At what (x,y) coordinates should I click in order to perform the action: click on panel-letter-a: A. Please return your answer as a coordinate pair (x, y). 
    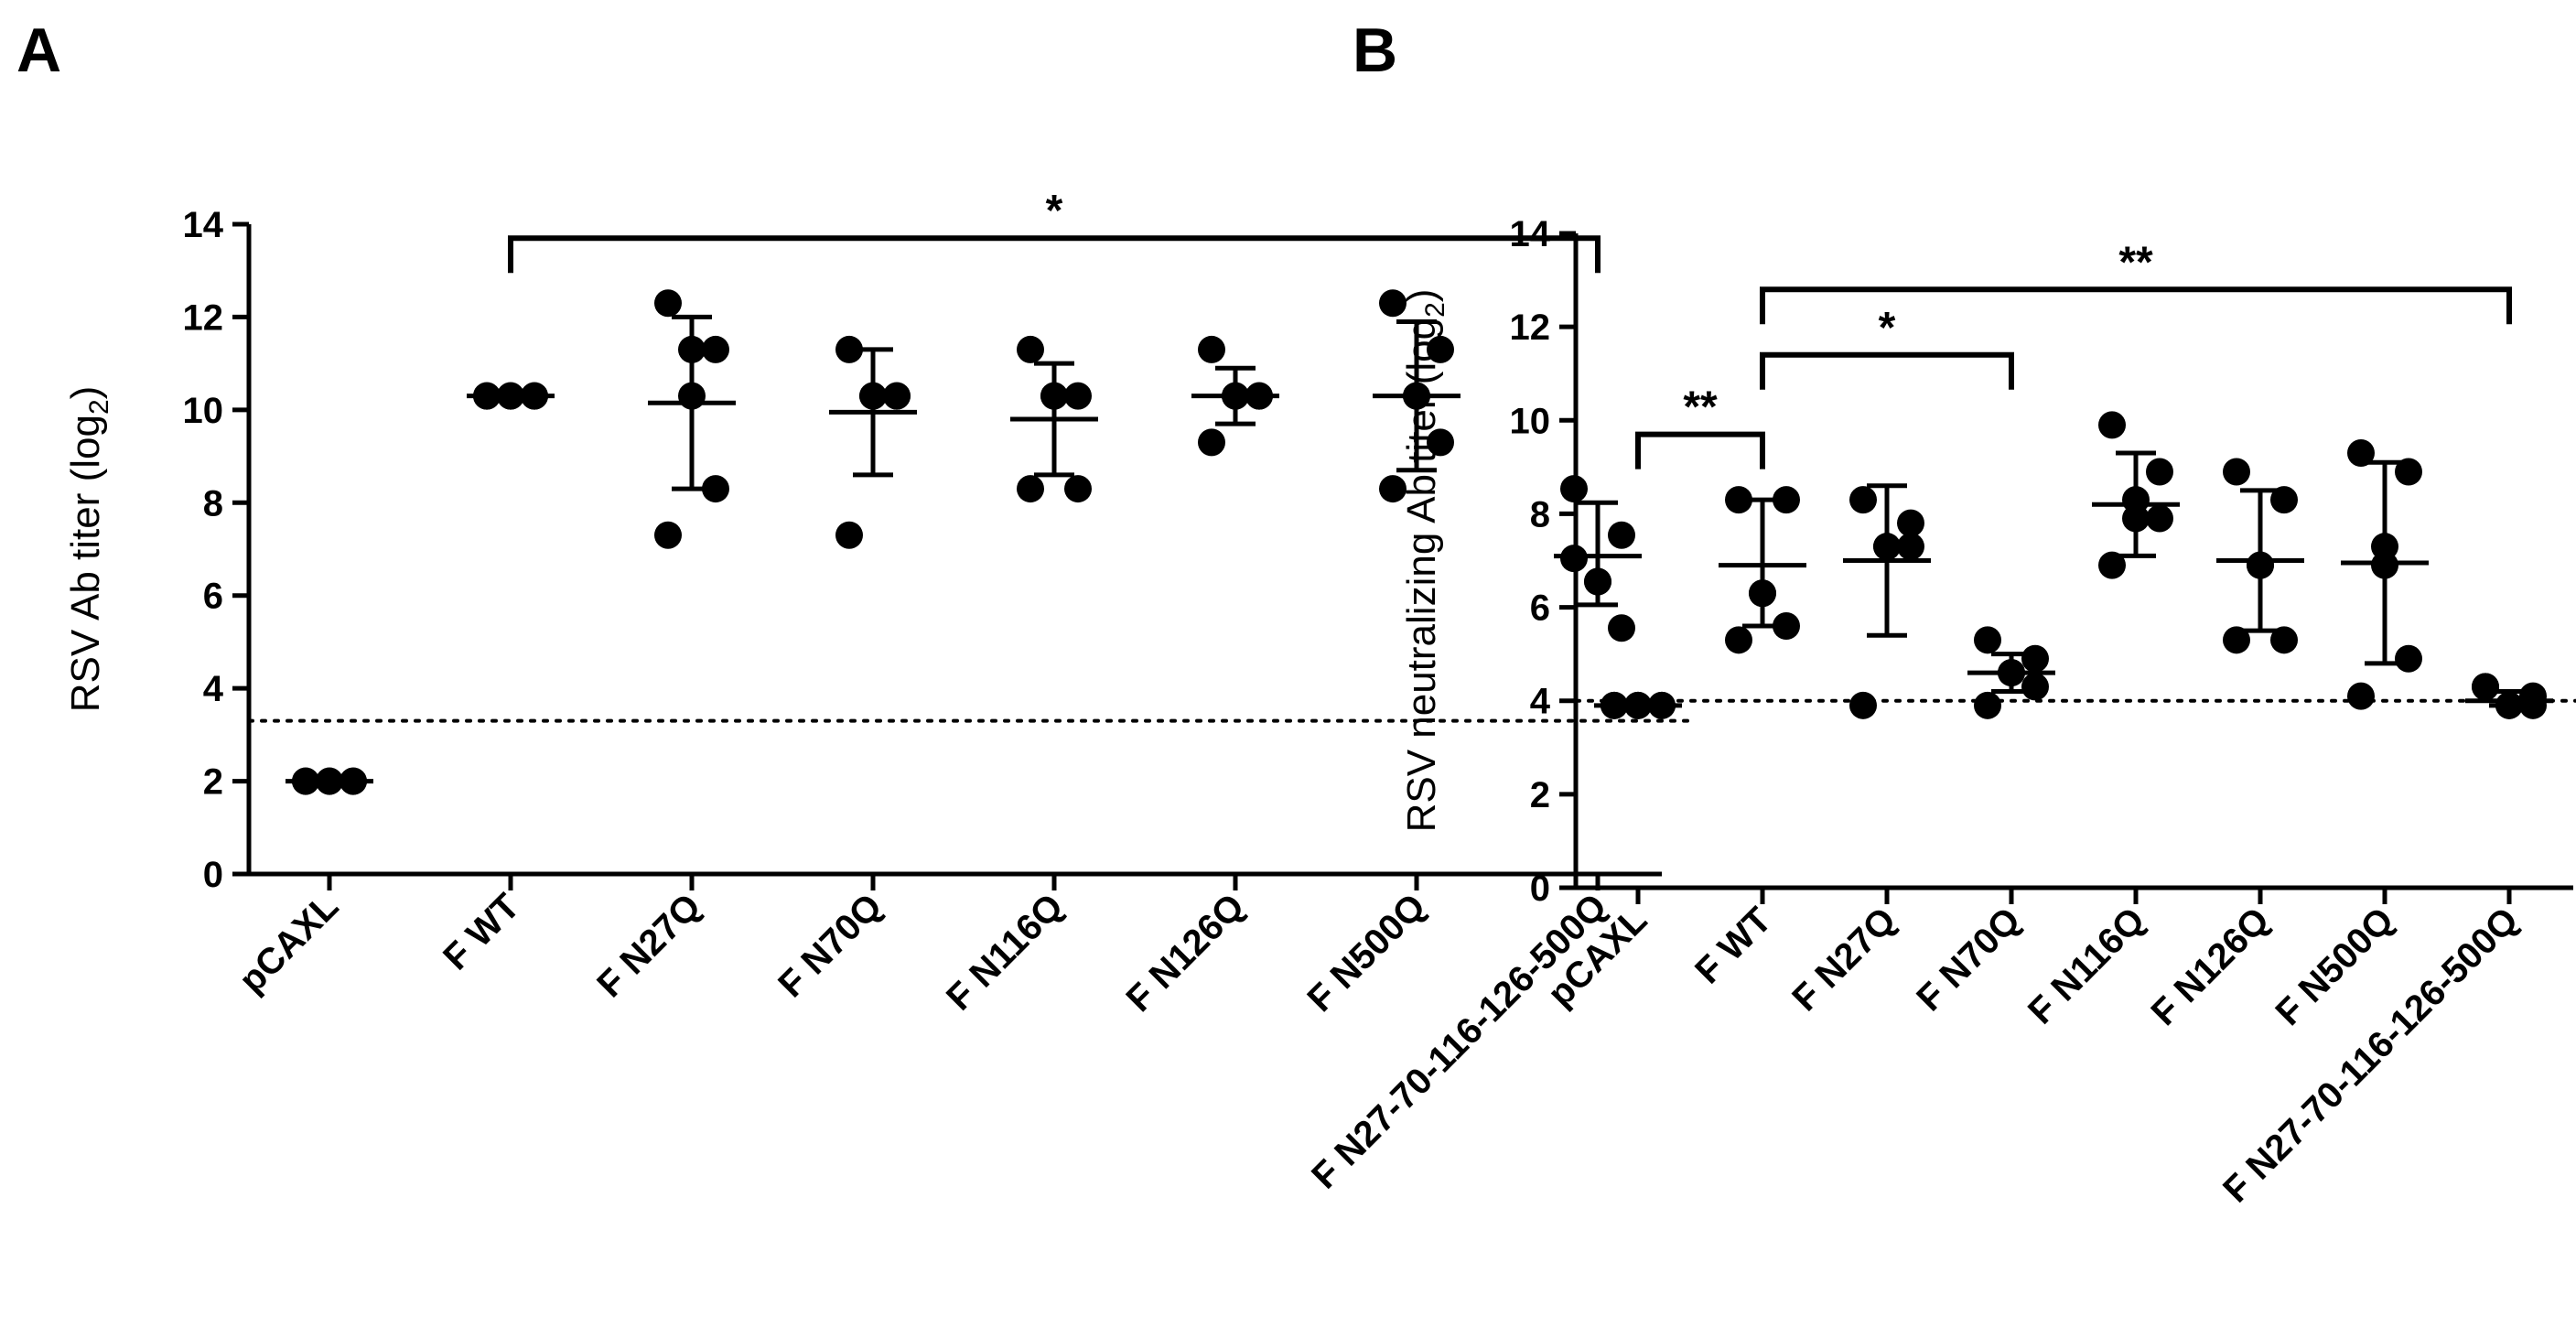
    Looking at the image, I should click on (38, 50).